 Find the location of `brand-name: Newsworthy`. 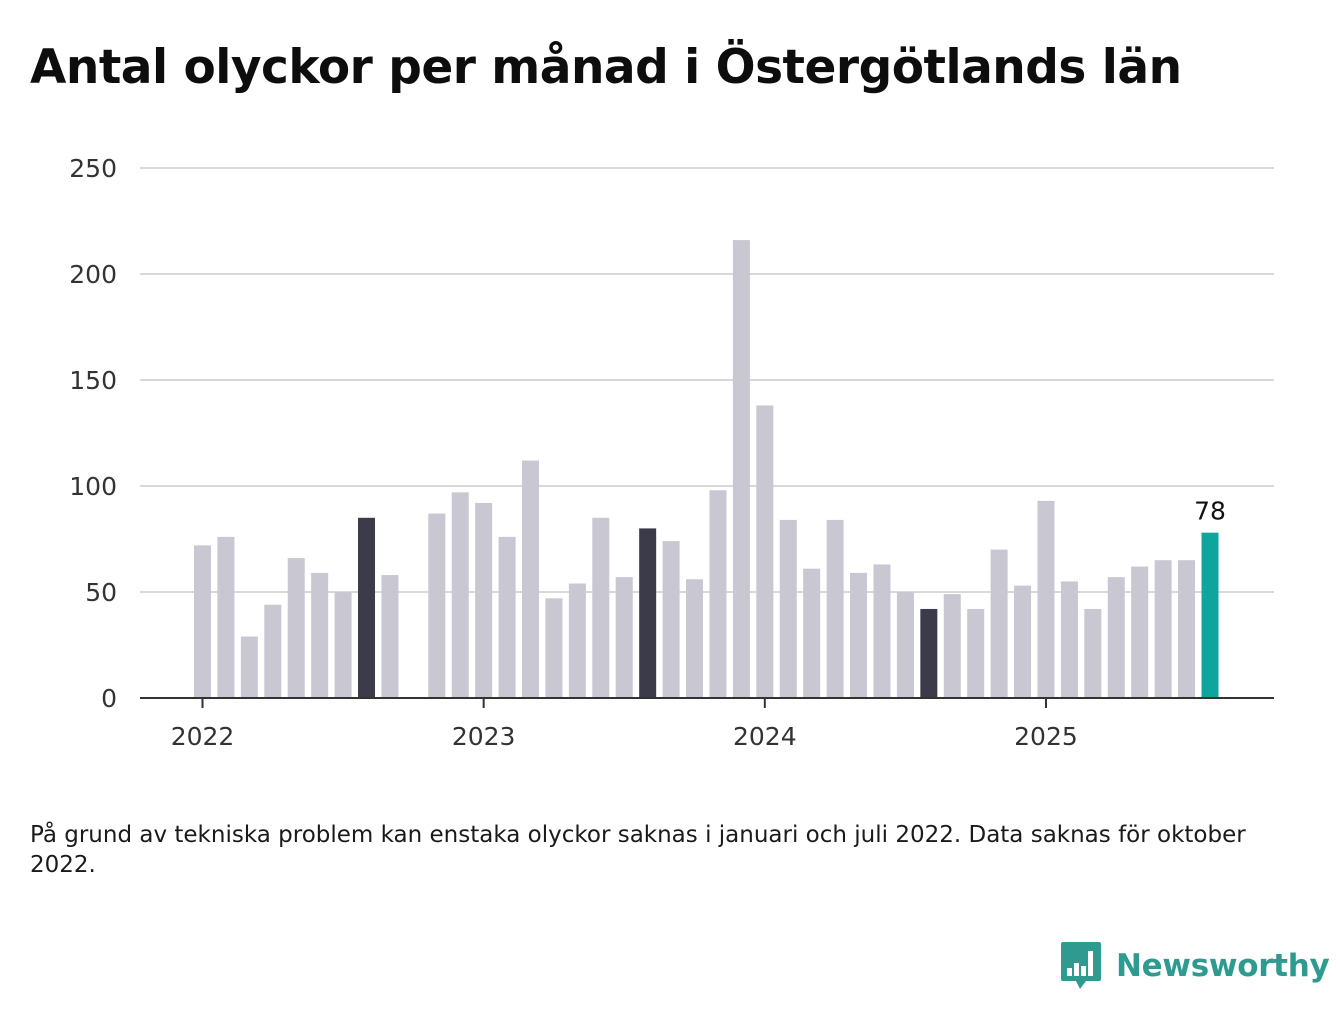

brand-name: Newsworthy is located at coordinates (1223, 966).